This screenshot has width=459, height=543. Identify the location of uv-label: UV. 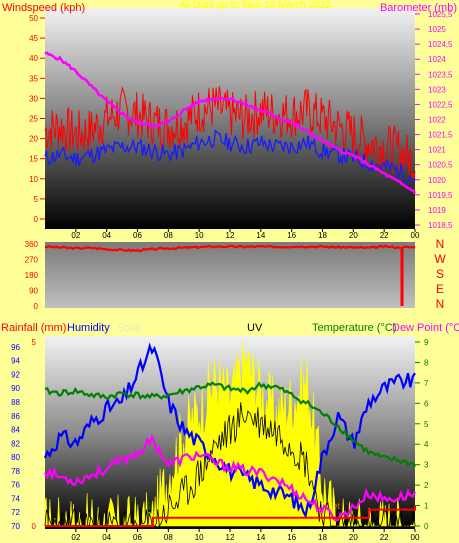
(255, 328).